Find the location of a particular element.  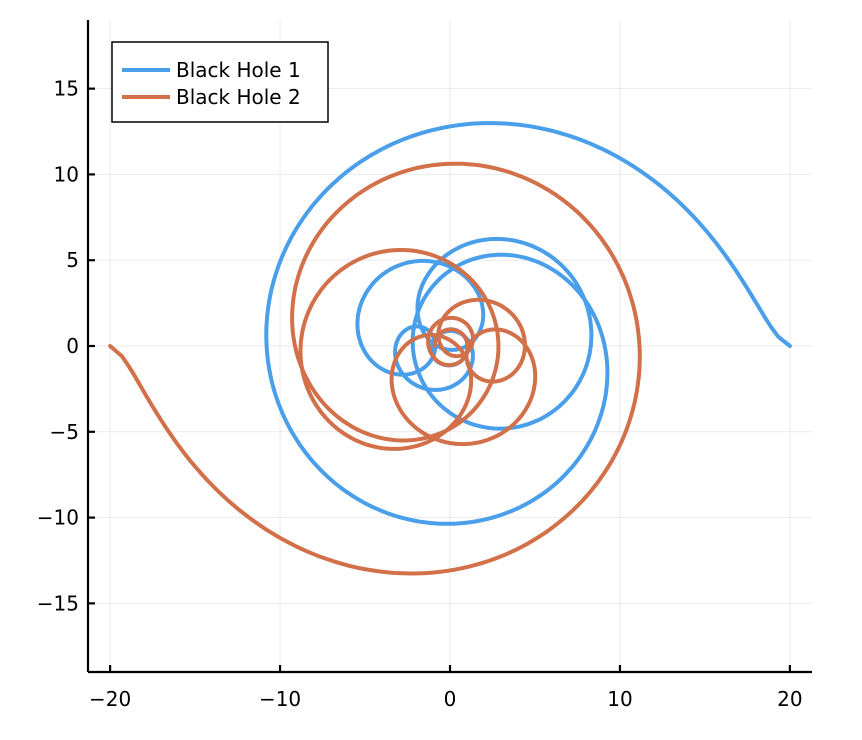

x-tick-label: 20 is located at coordinates (789, 699).